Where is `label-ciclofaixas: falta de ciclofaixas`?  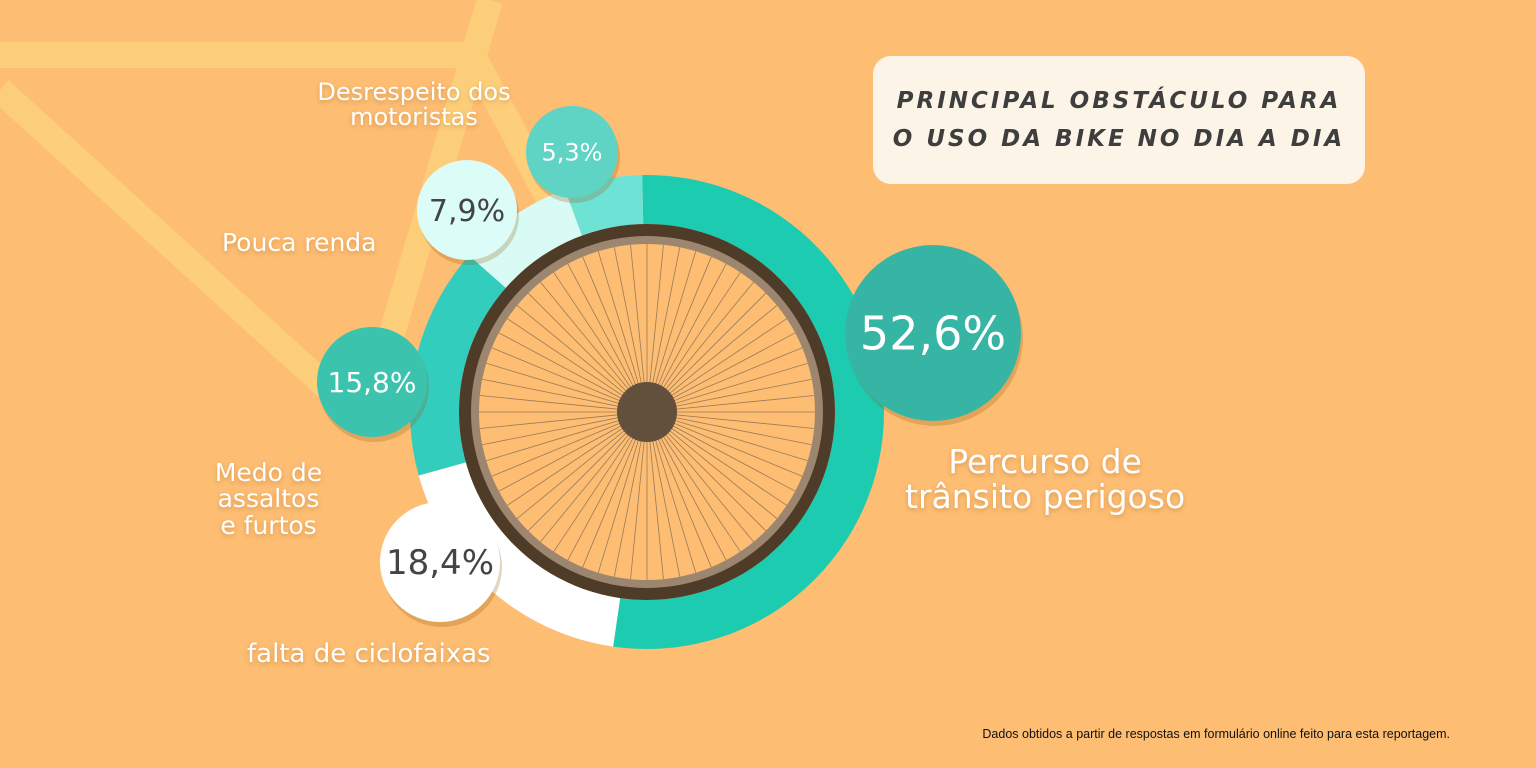
label-ciclofaixas: falta de ciclofaixas is located at coordinates (369, 654).